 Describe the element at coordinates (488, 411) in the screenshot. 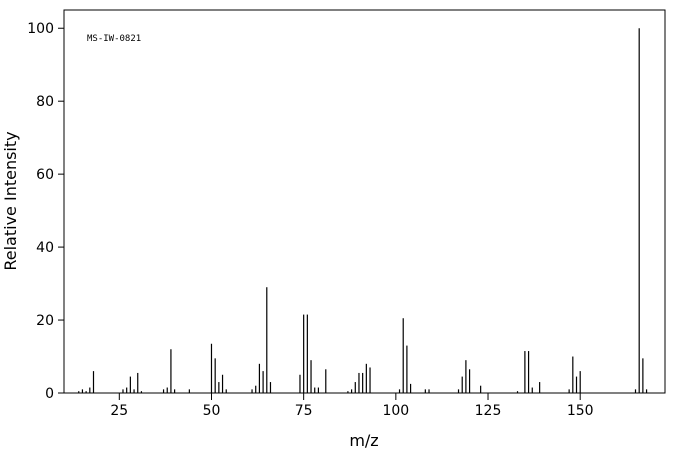

I see `x-tick-label: 125` at that location.